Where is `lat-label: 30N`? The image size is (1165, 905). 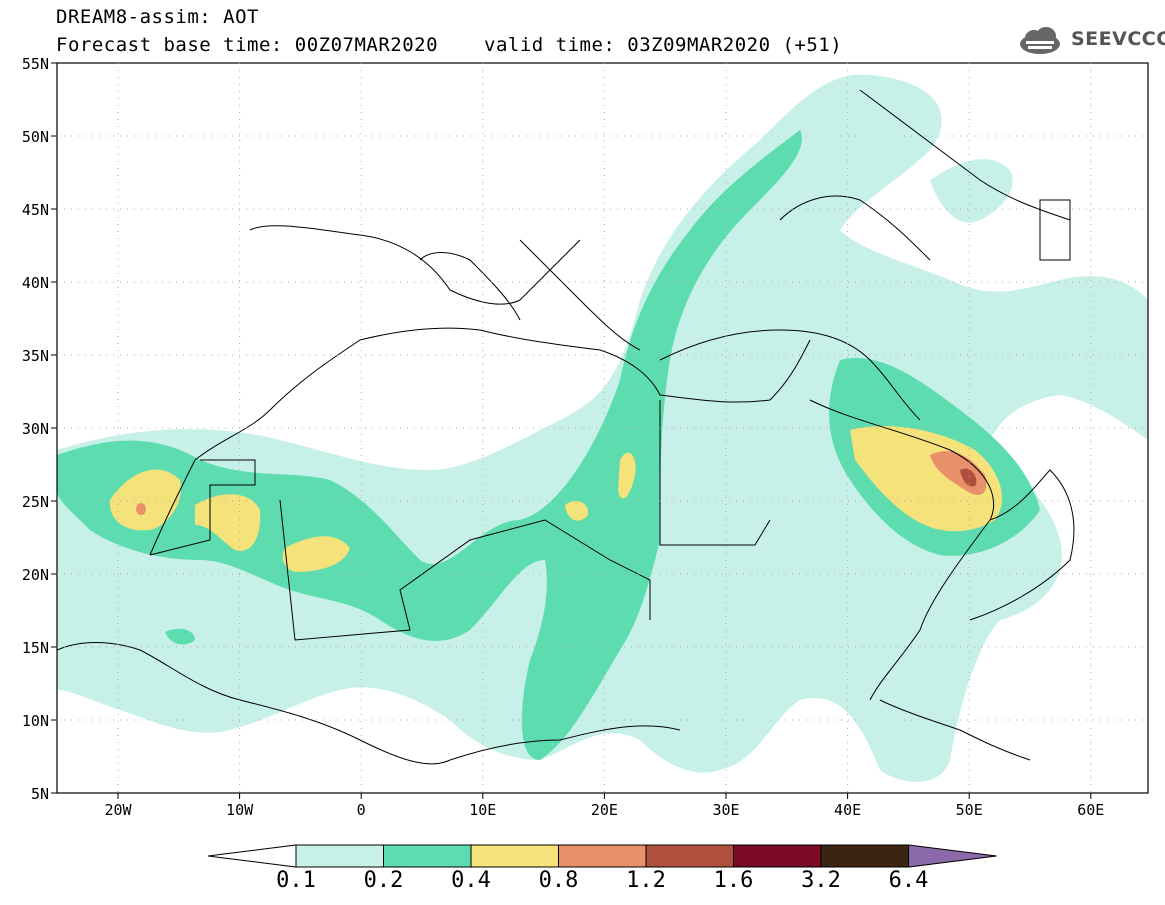
lat-label: 30N is located at coordinates (35, 429).